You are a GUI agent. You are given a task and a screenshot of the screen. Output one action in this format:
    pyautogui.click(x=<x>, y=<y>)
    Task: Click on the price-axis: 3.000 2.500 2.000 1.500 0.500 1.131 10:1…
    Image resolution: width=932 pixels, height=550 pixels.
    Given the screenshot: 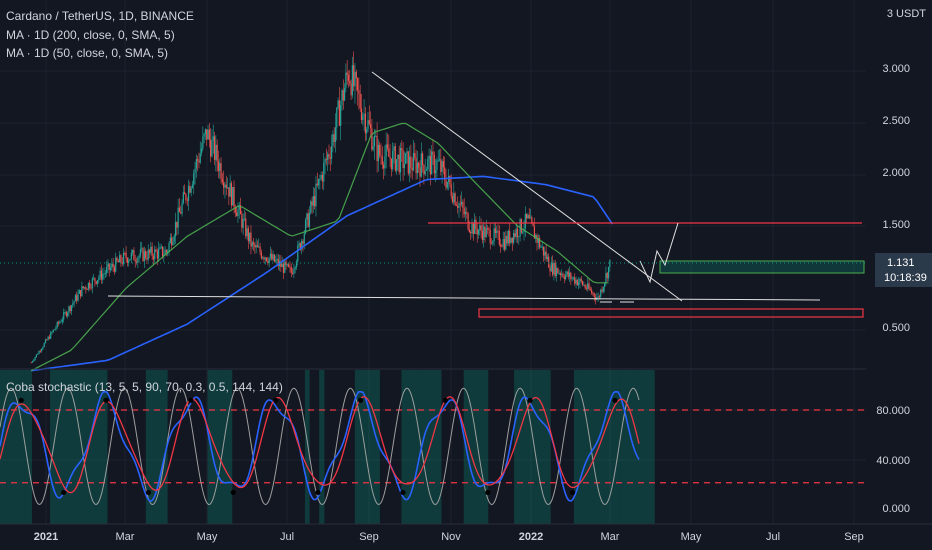 What is the action you would take?
    pyautogui.click(x=899, y=262)
    